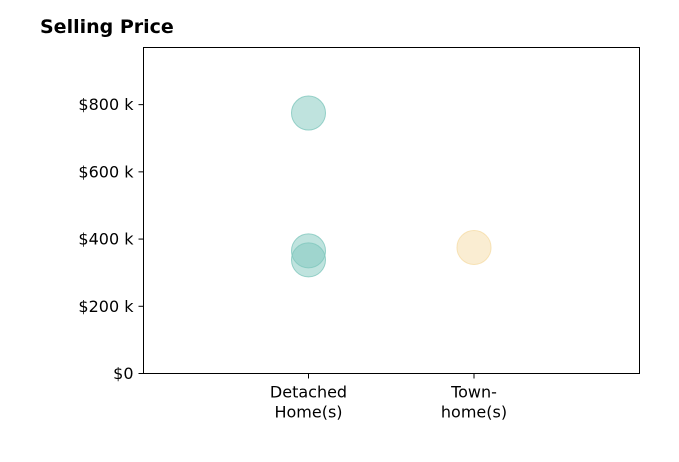 The width and height of the screenshot is (679, 462). Describe the element at coordinates (474, 412) in the screenshot. I see `x-tick-label: home(s)` at that location.